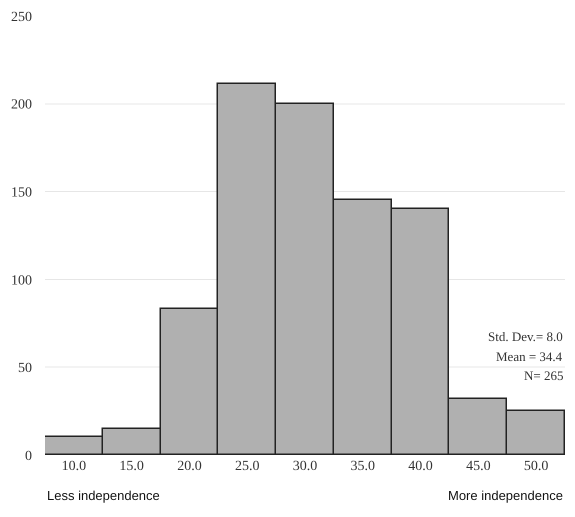 The height and width of the screenshot is (517, 575). I want to click on y-tick-label: 150, so click(21, 193).